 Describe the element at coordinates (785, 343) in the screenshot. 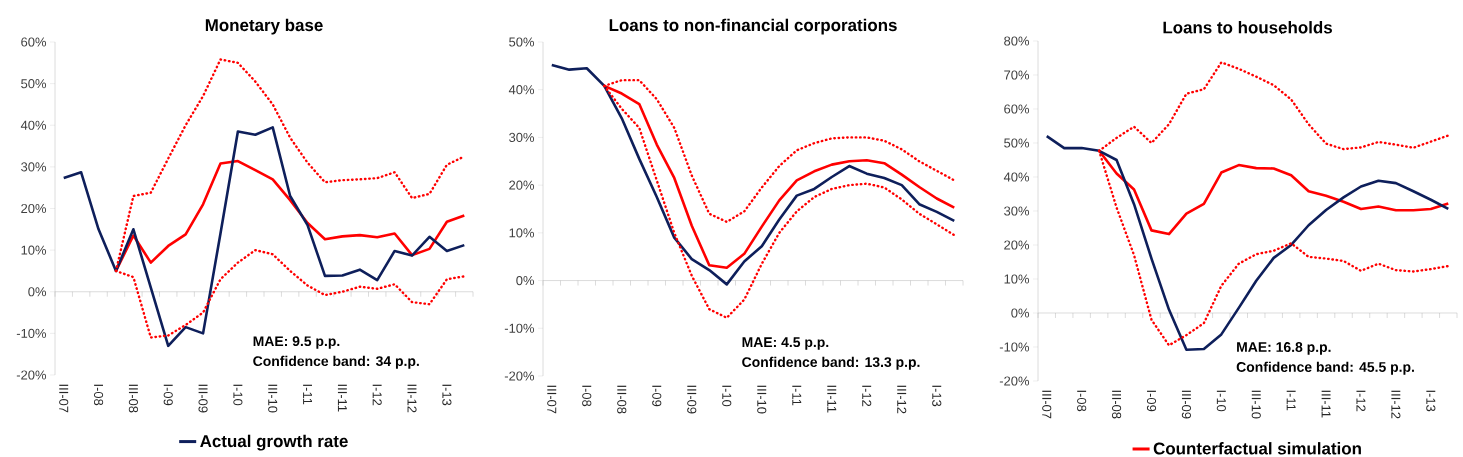

I see `annotation: MAE: 4.5 p.p.` at that location.